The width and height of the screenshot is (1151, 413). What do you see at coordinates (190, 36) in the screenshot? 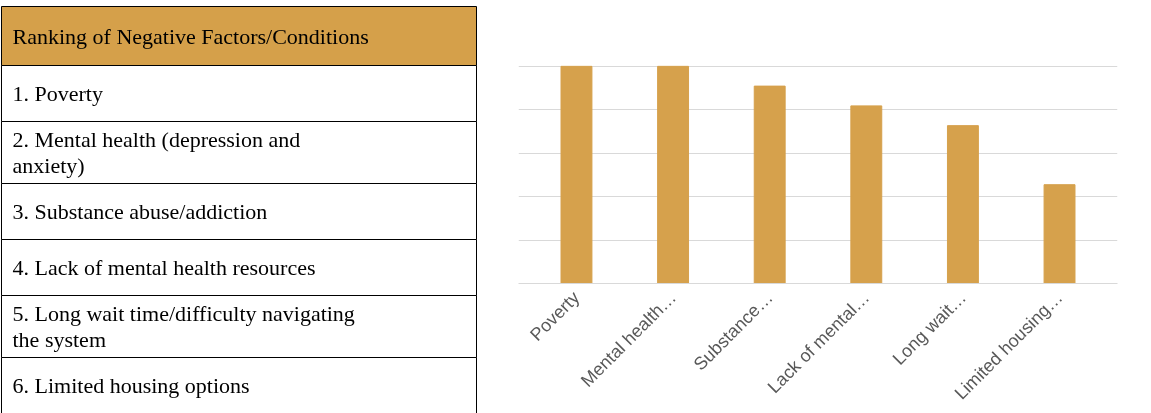
I see `text: Ranking of Negative Factors/Conditions` at bounding box center [190, 36].